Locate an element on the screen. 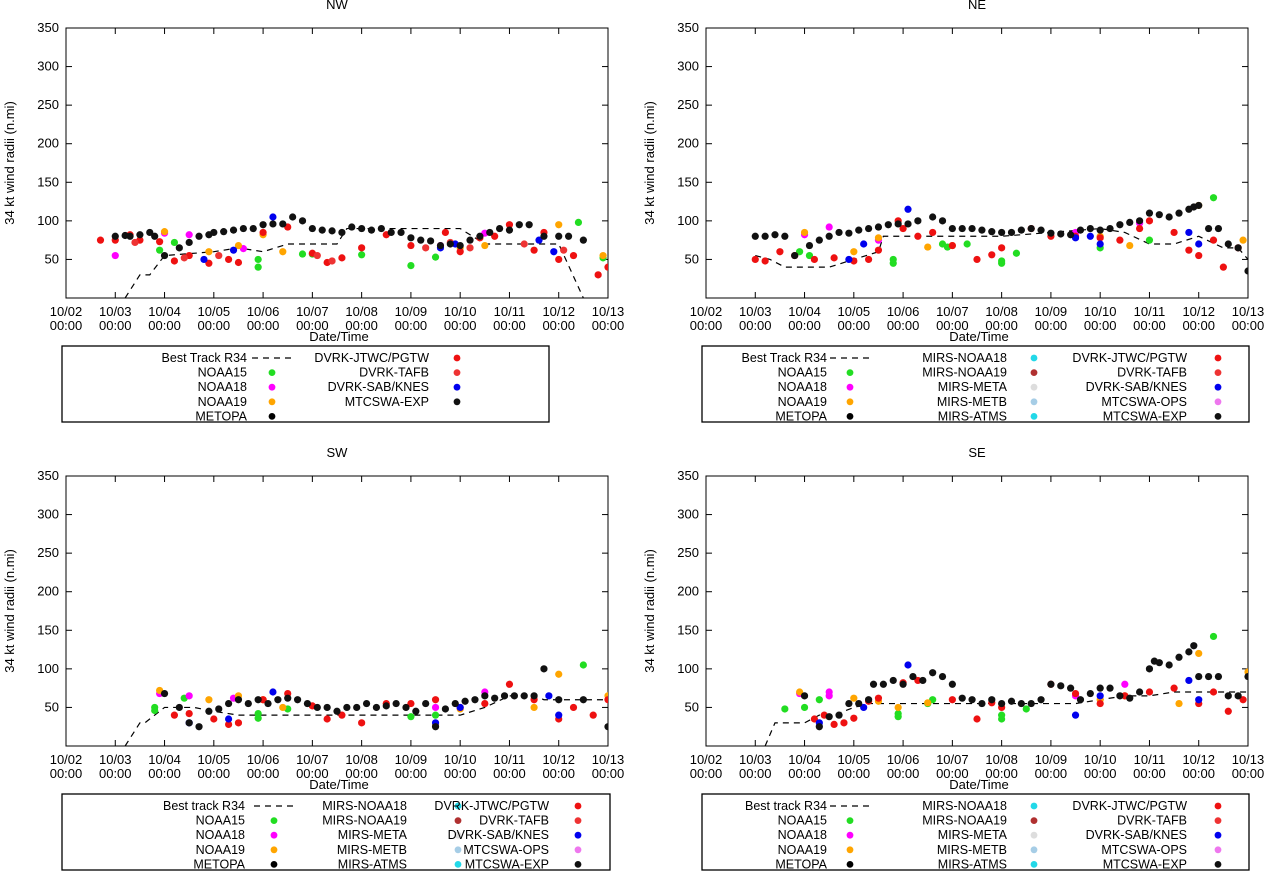 This screenshot has height=876, width=1267. sw-point-noaa15 is located at coordinates (155, 710).